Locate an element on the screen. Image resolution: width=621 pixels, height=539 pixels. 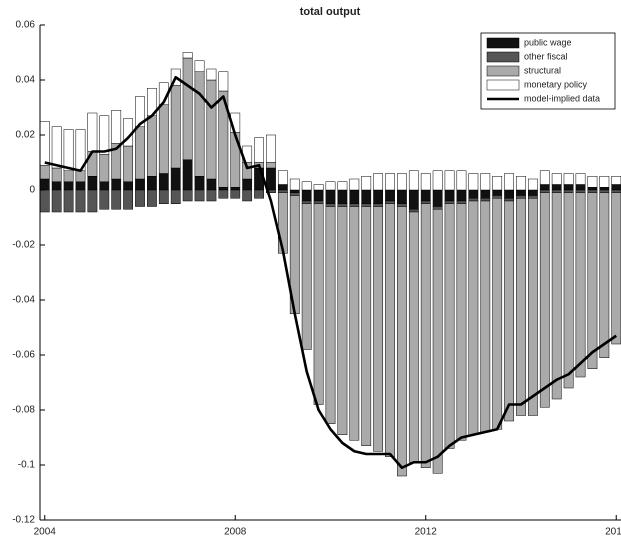
y-tick-label: -0.12 is located at coordinates (23, 520).